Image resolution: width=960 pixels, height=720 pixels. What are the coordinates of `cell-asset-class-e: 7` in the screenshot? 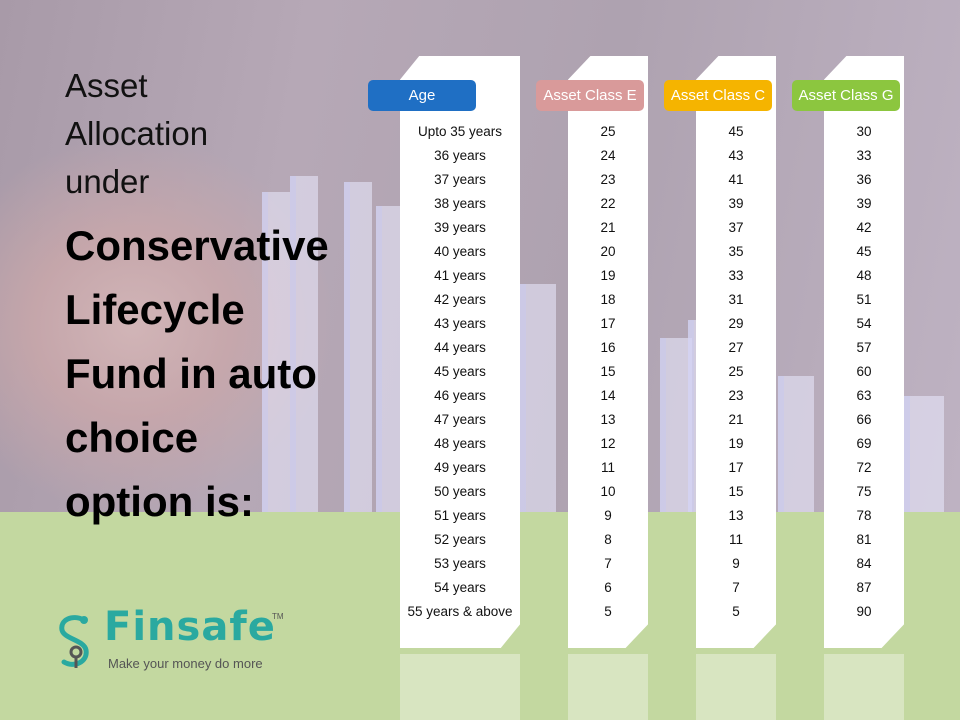 It's located at (608, 563).